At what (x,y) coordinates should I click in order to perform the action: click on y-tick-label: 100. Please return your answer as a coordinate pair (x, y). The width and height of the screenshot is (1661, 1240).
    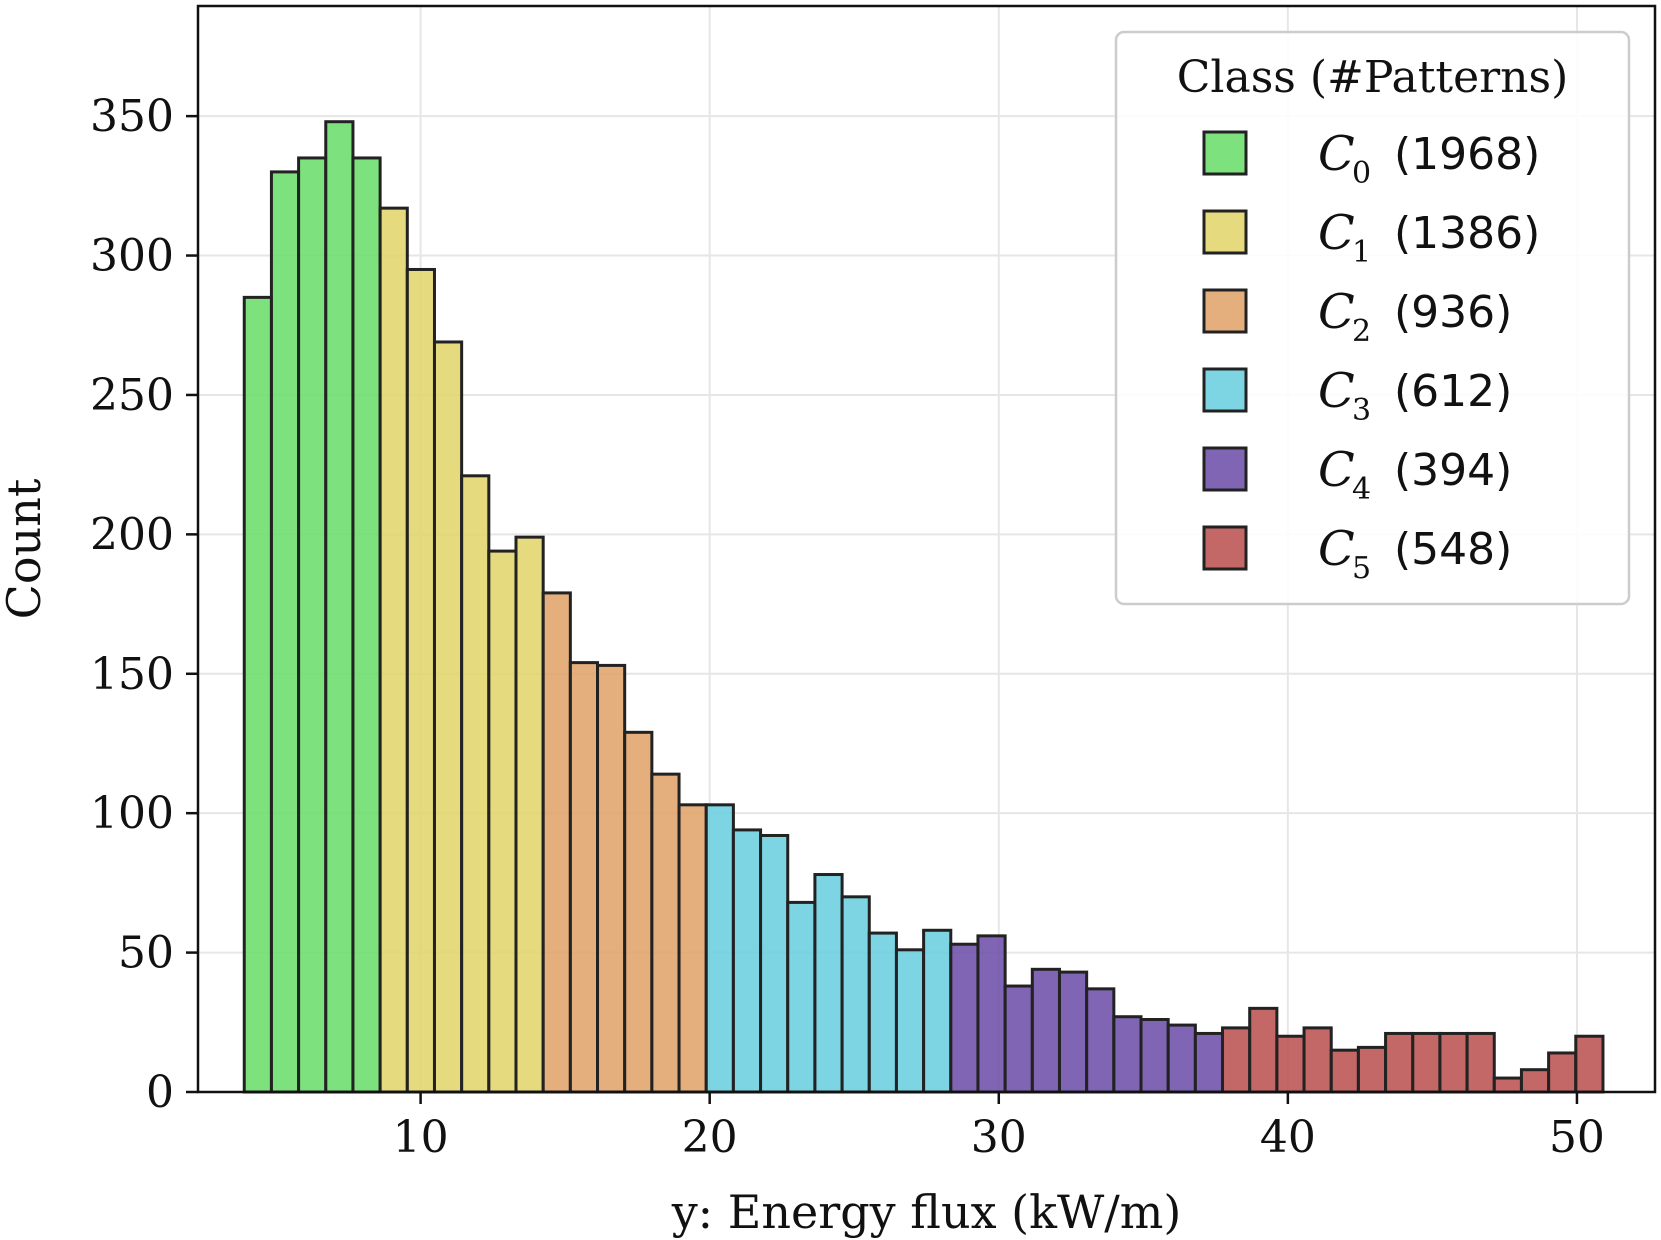
    Looking at the image, I should click on (132, 813).